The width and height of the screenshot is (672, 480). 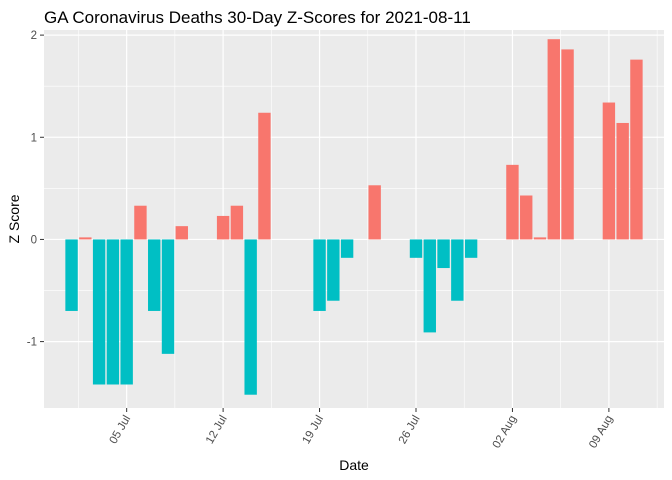 What do you see at coordinates (361, 429) in the screenshot?
I see `x-axis: 05 Jul 12 Jul 19 Jul 26 Jul 02 Aug 09 Aug` at bounding box center [361, 429].